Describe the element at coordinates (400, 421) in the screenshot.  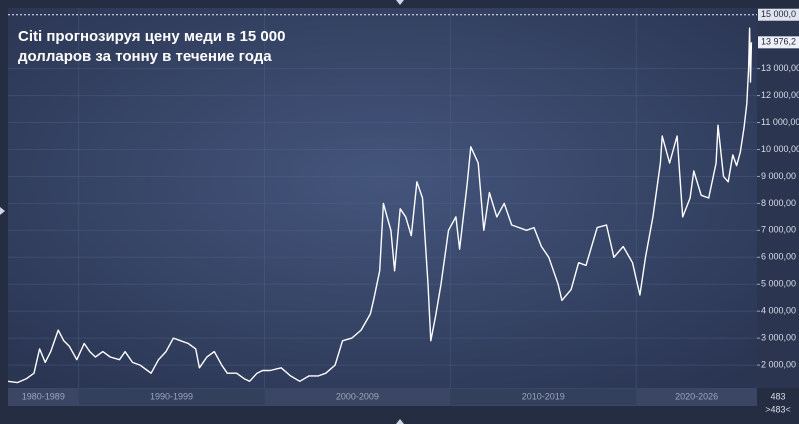
I see `bottom-handle` at that location.